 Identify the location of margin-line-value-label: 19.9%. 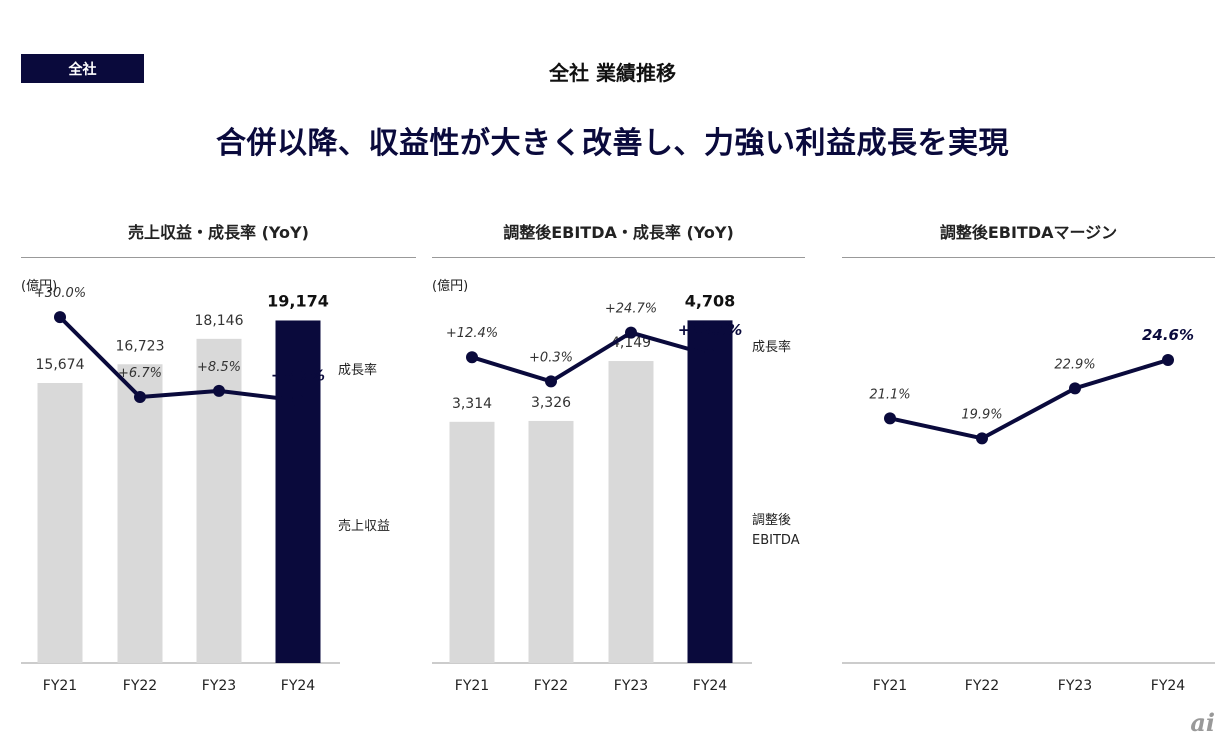
(981, 414).